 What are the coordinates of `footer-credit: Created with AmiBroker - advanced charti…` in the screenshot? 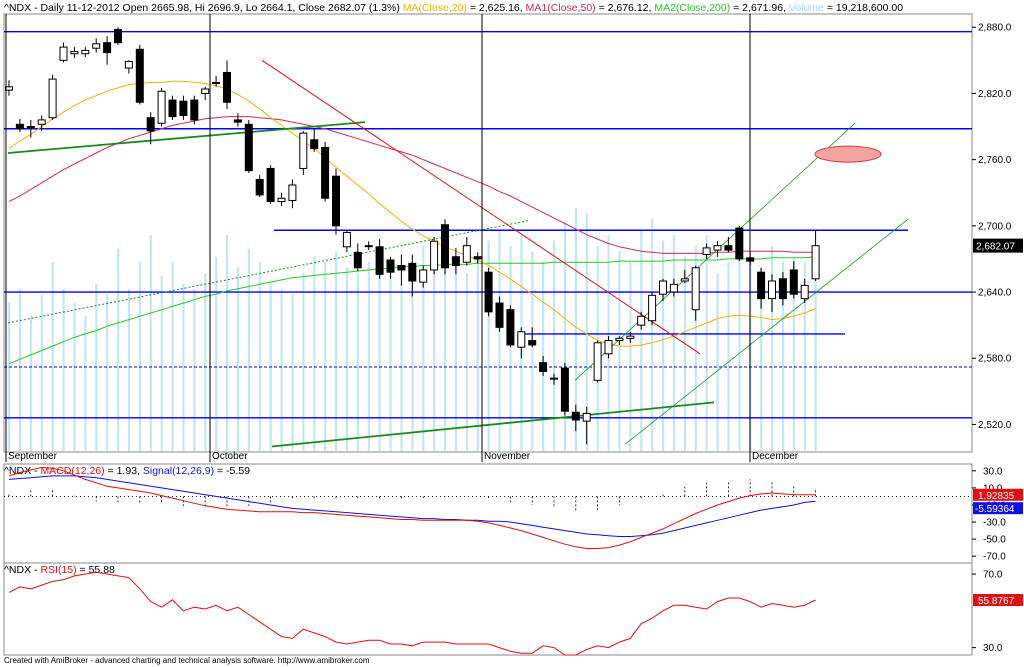 It's located at (187, 660).